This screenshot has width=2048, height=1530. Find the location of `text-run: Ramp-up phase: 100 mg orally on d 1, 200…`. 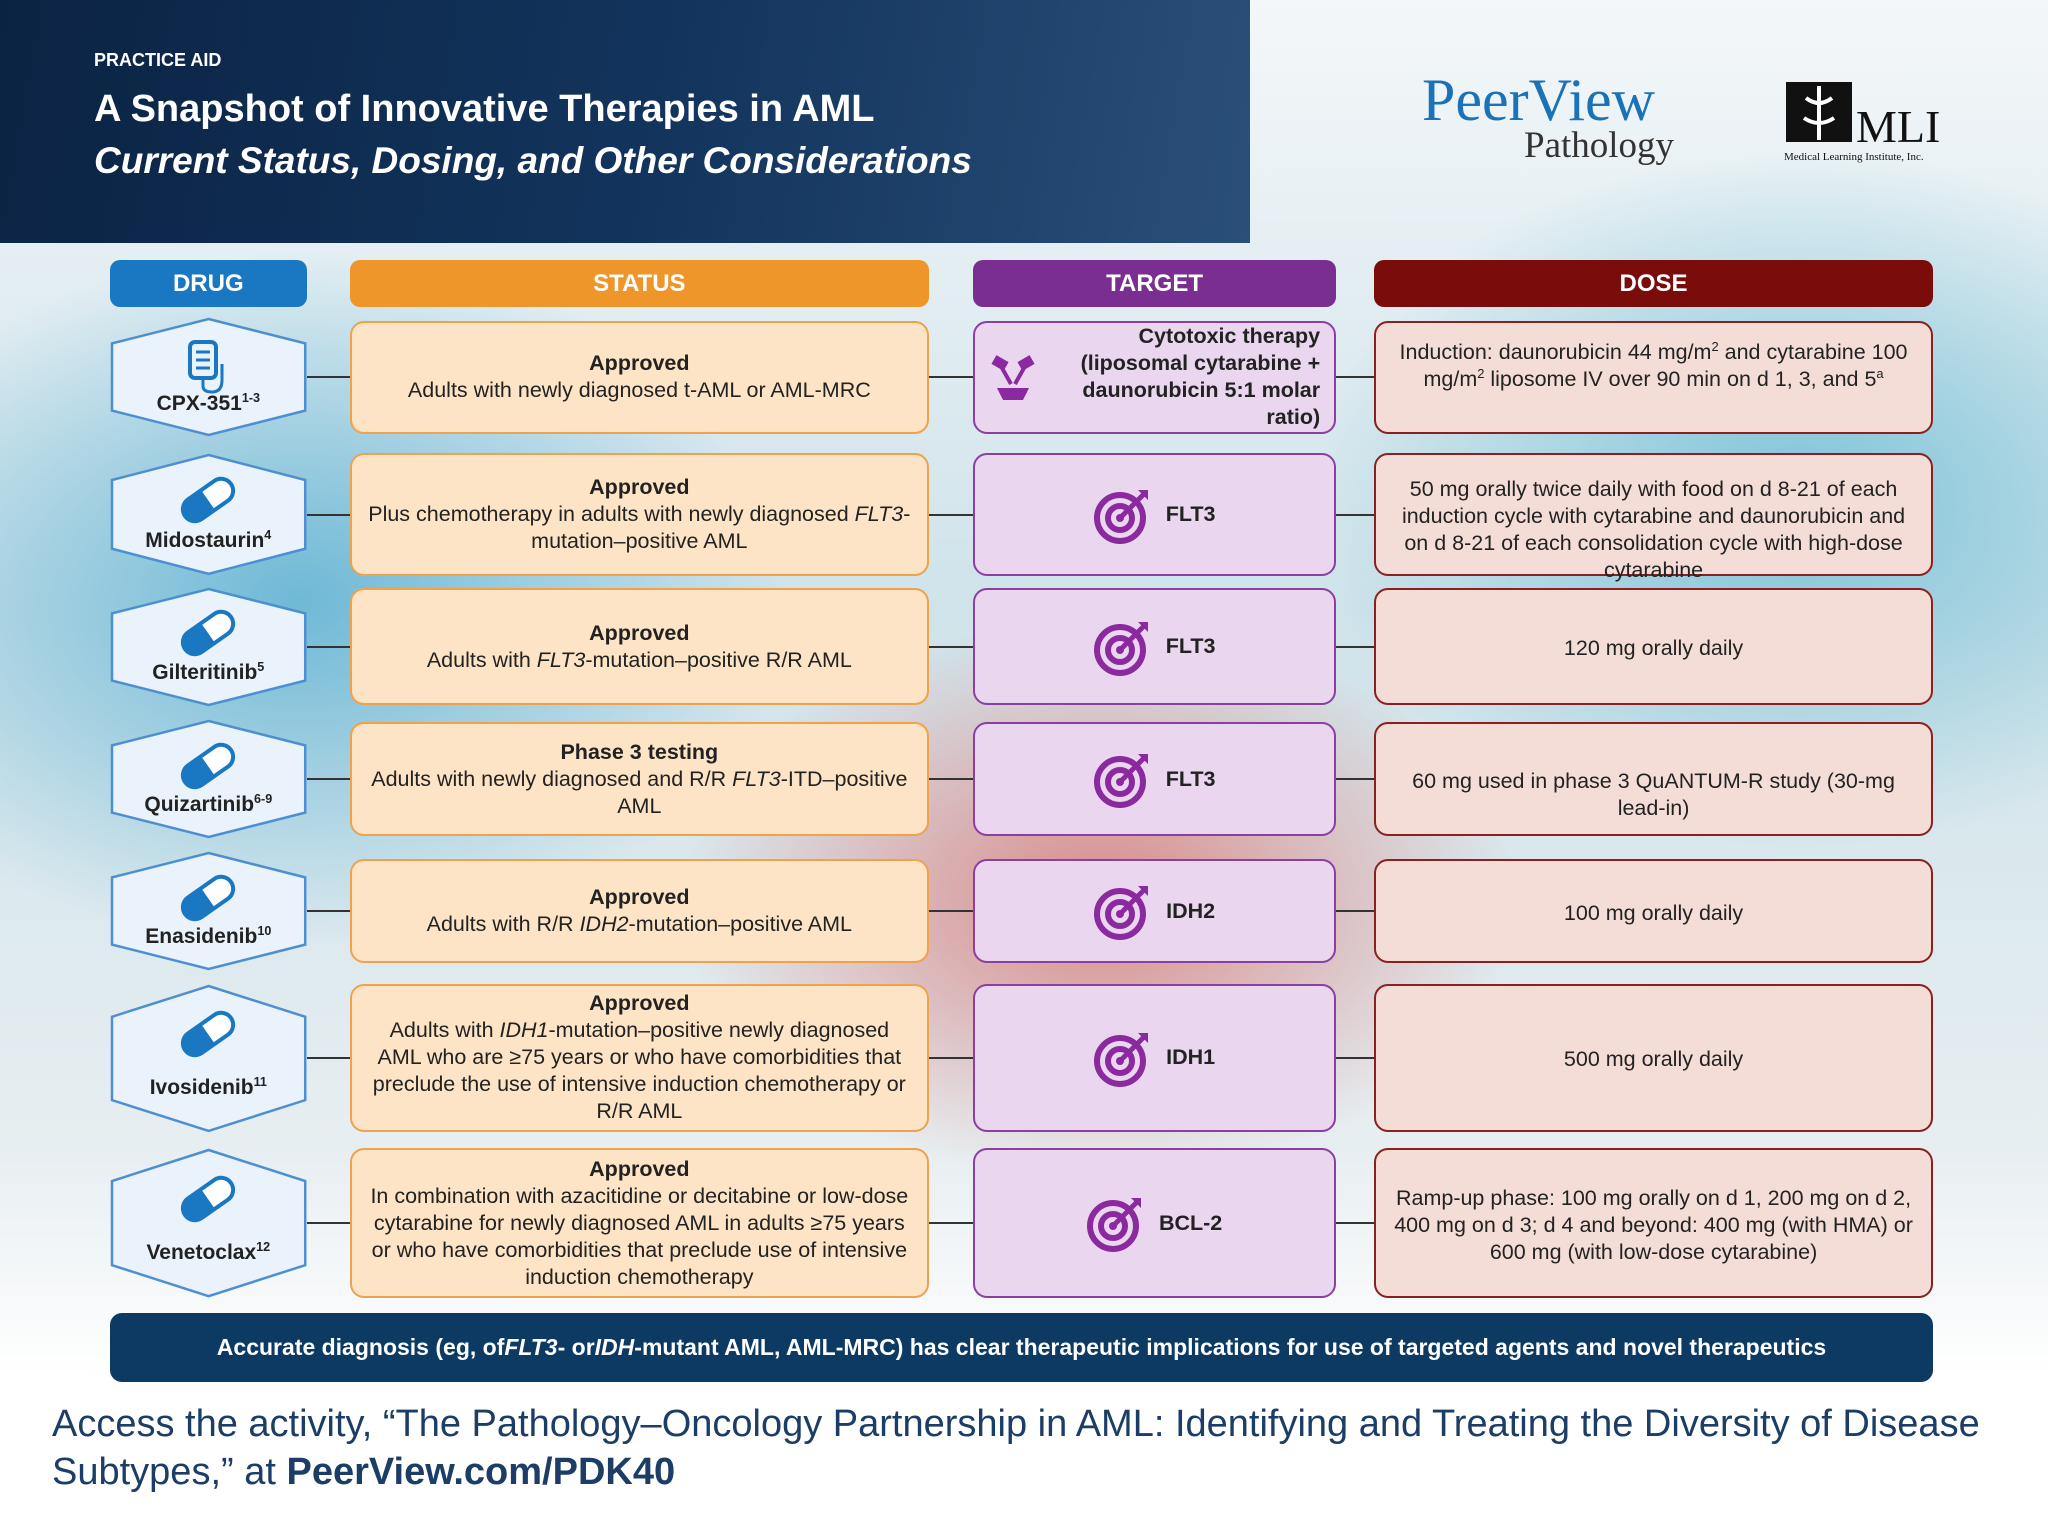

text-run: Ramp-up phase: 100 mg orally on d 1, 200… is located at coordinates (1653, 1224).